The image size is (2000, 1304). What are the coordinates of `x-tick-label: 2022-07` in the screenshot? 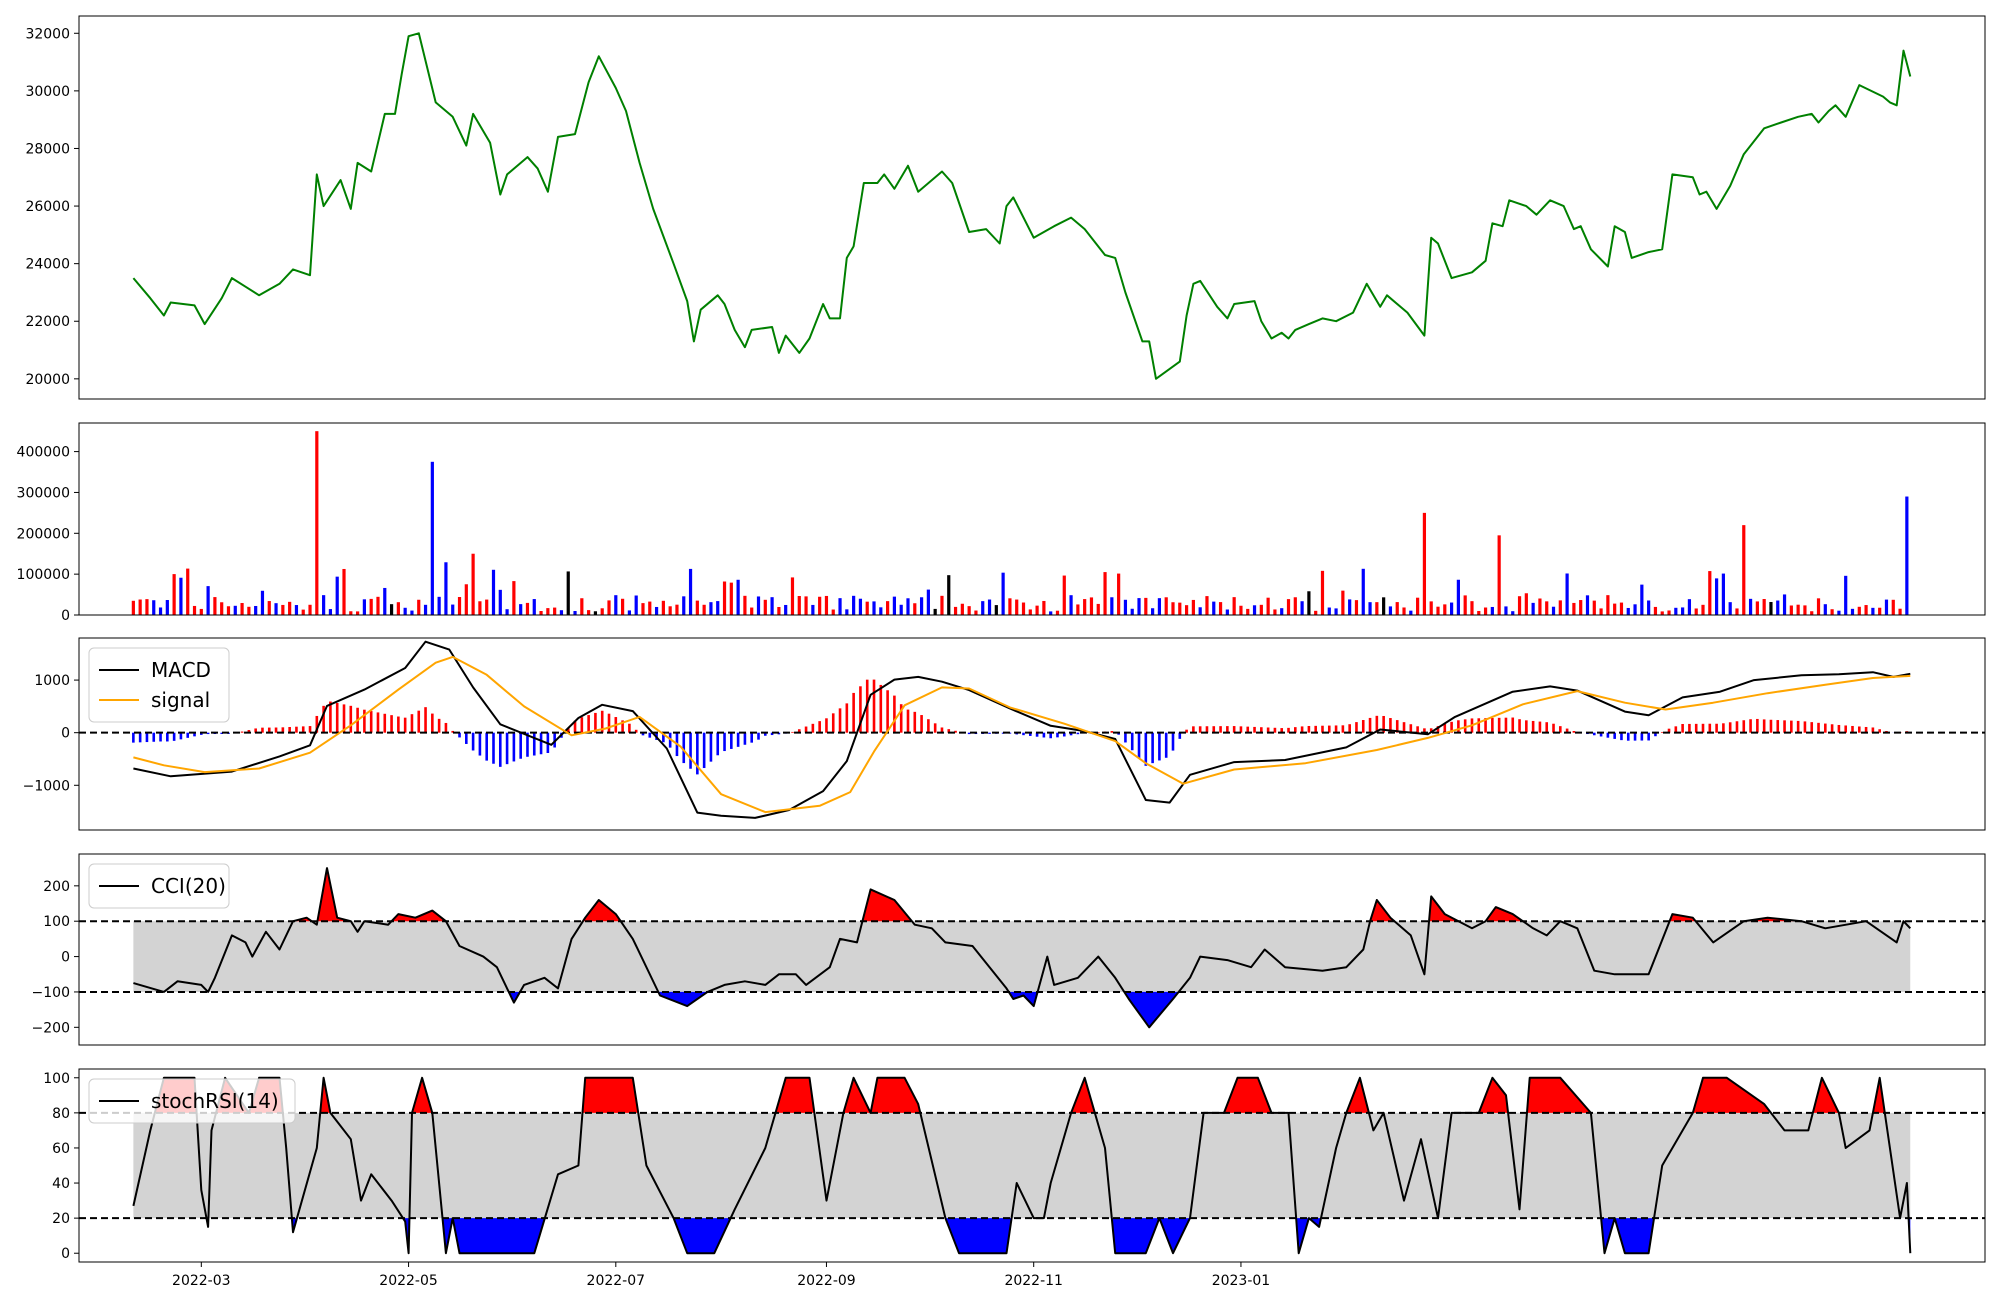 It's located at (616, 1281).